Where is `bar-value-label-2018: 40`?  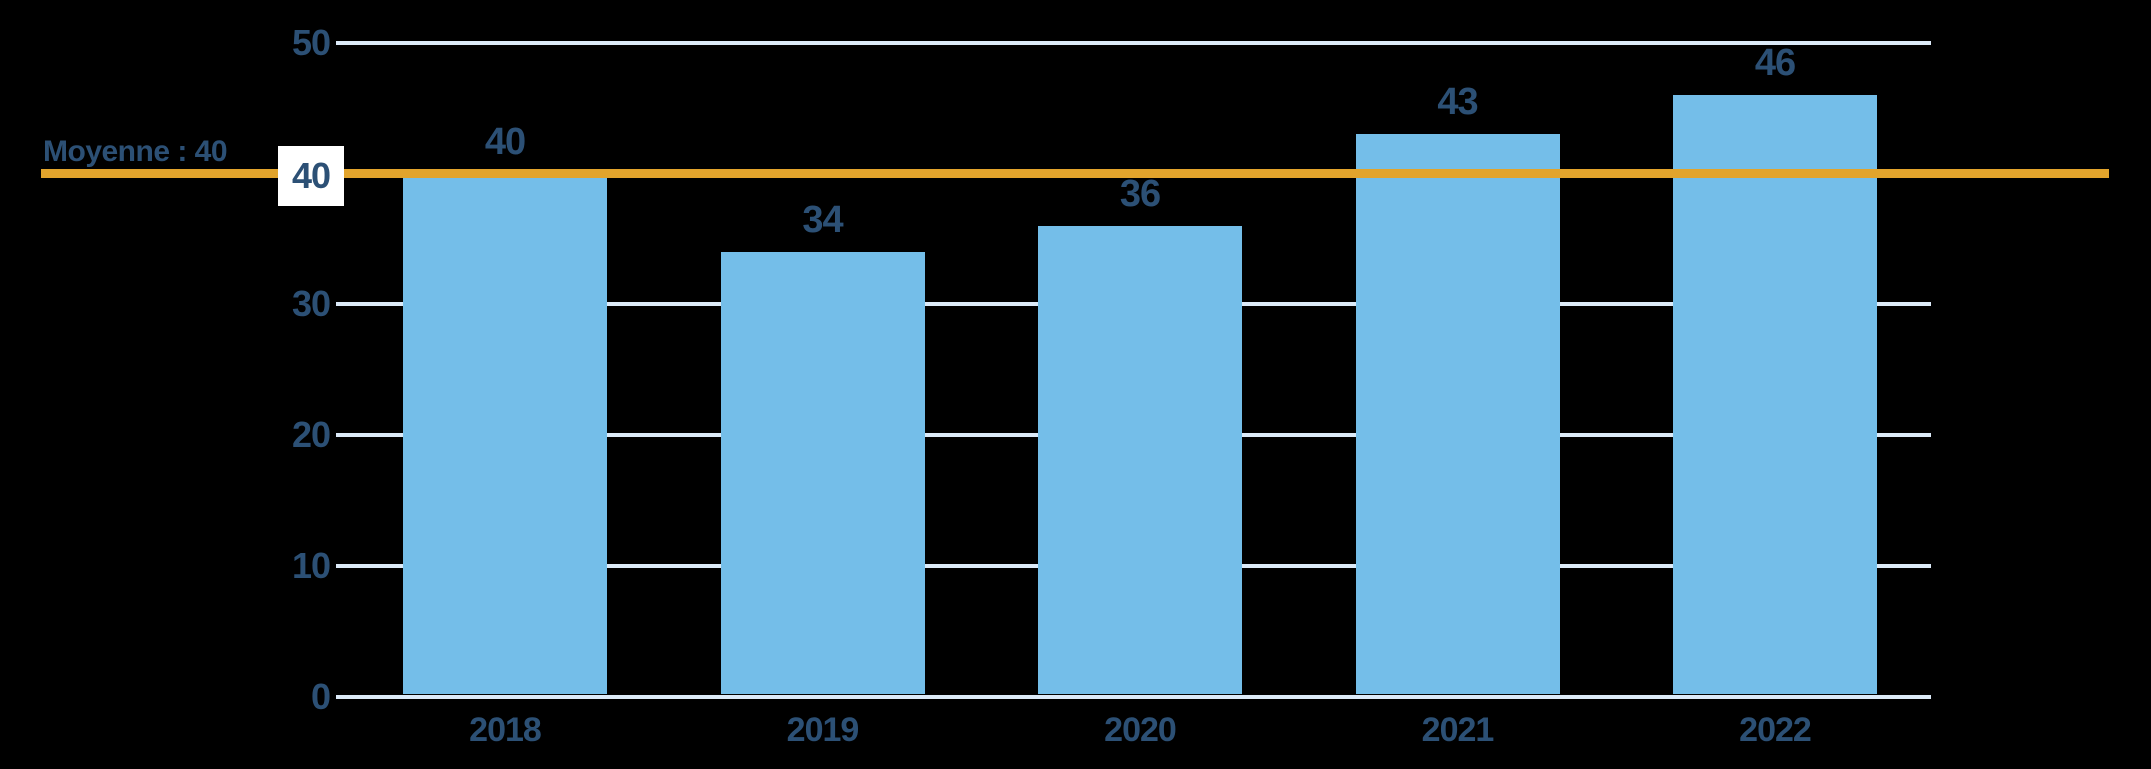
bar-value-label-2018: 40 is located at coordinates (505, 141).